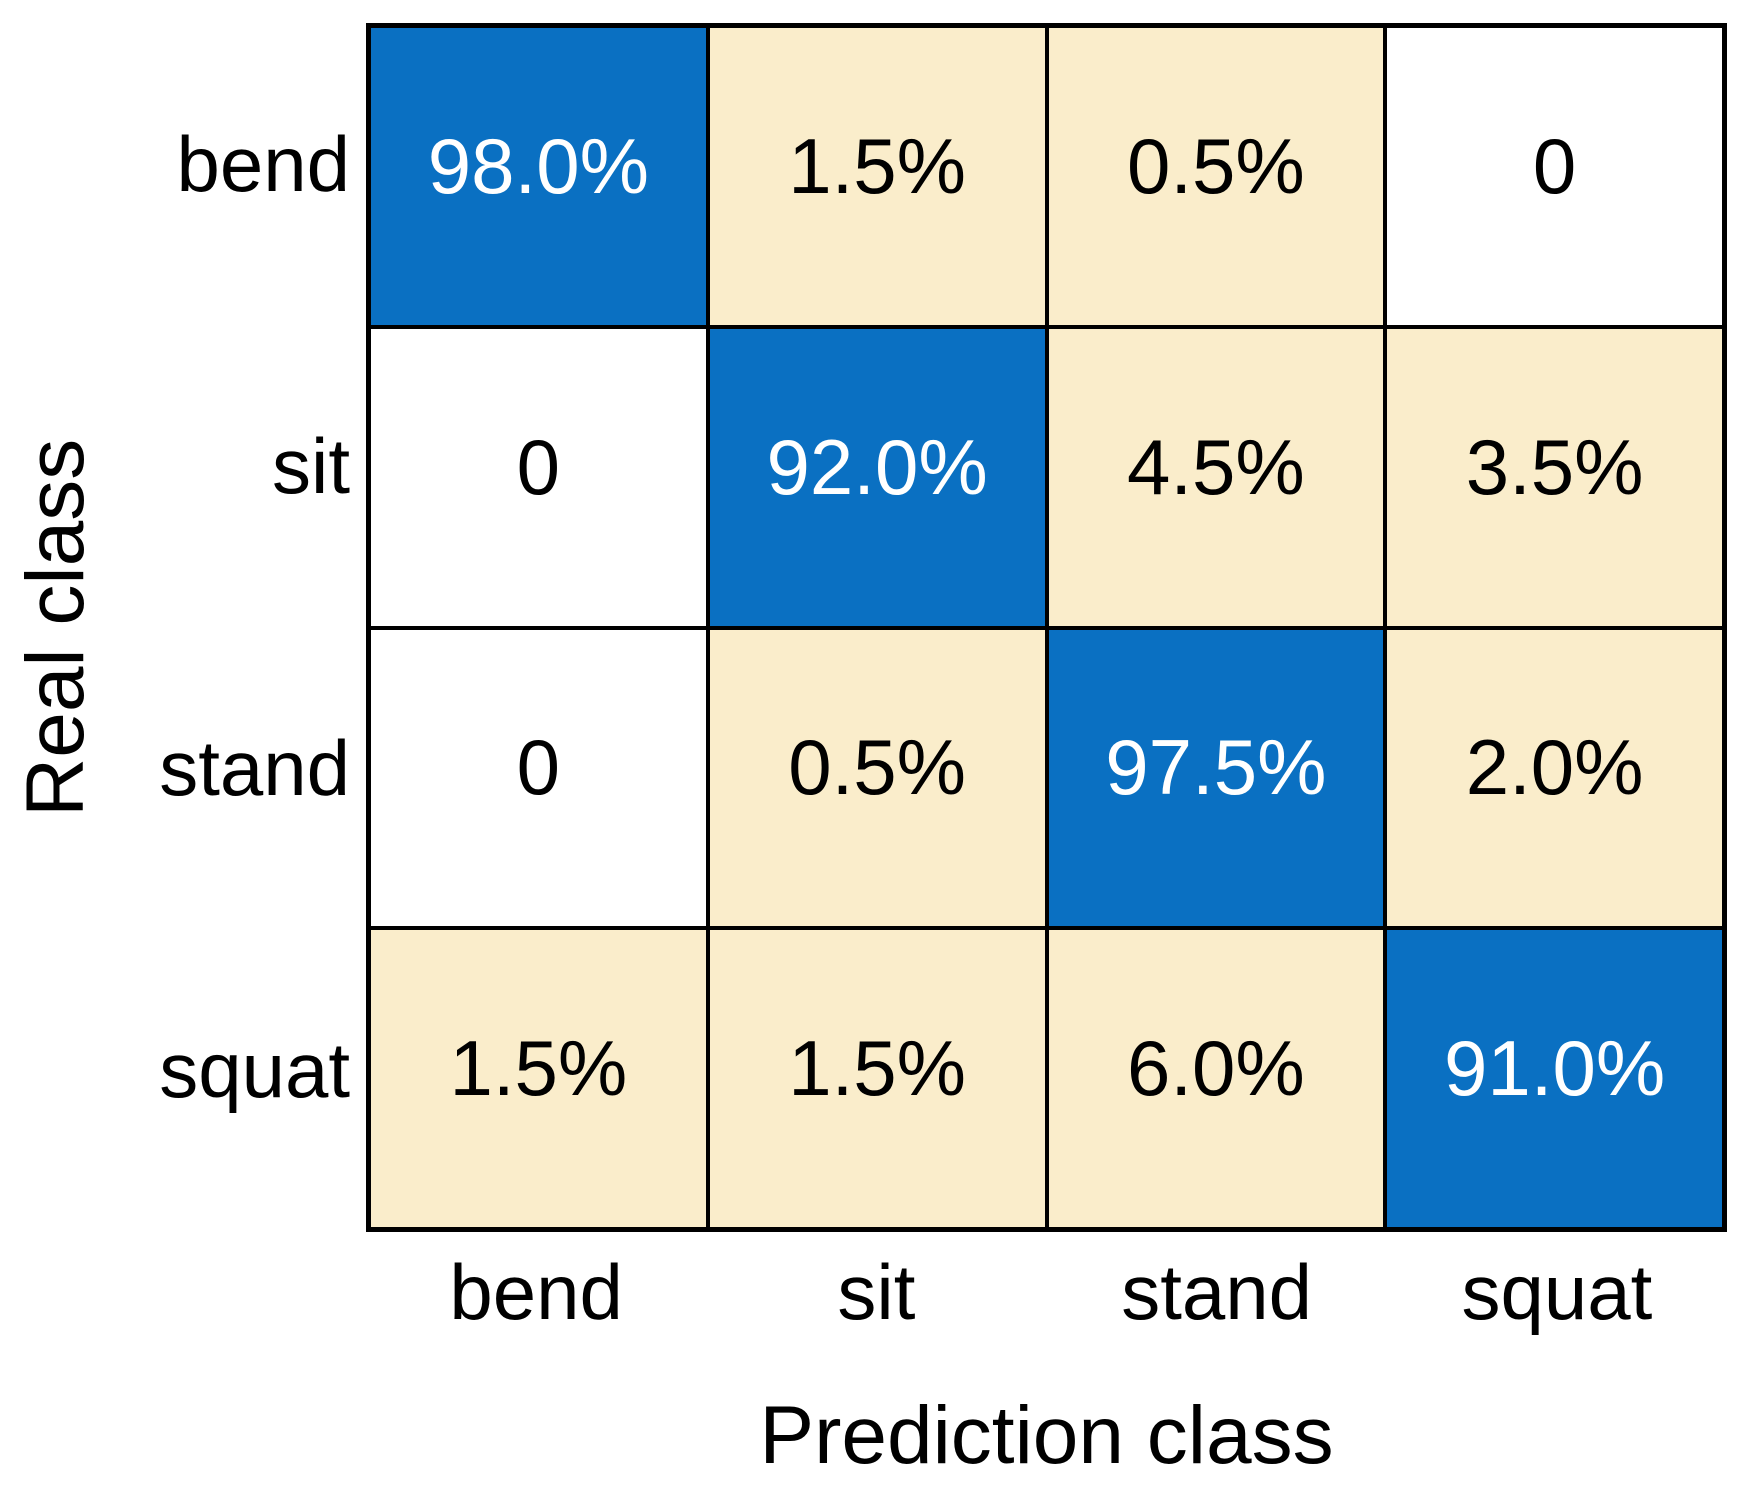 This screenshot has width=1752, height=1497. Describe the element at coordinates (263, 163) in the screenshot. I see `row-label-bend: bend` at that location.